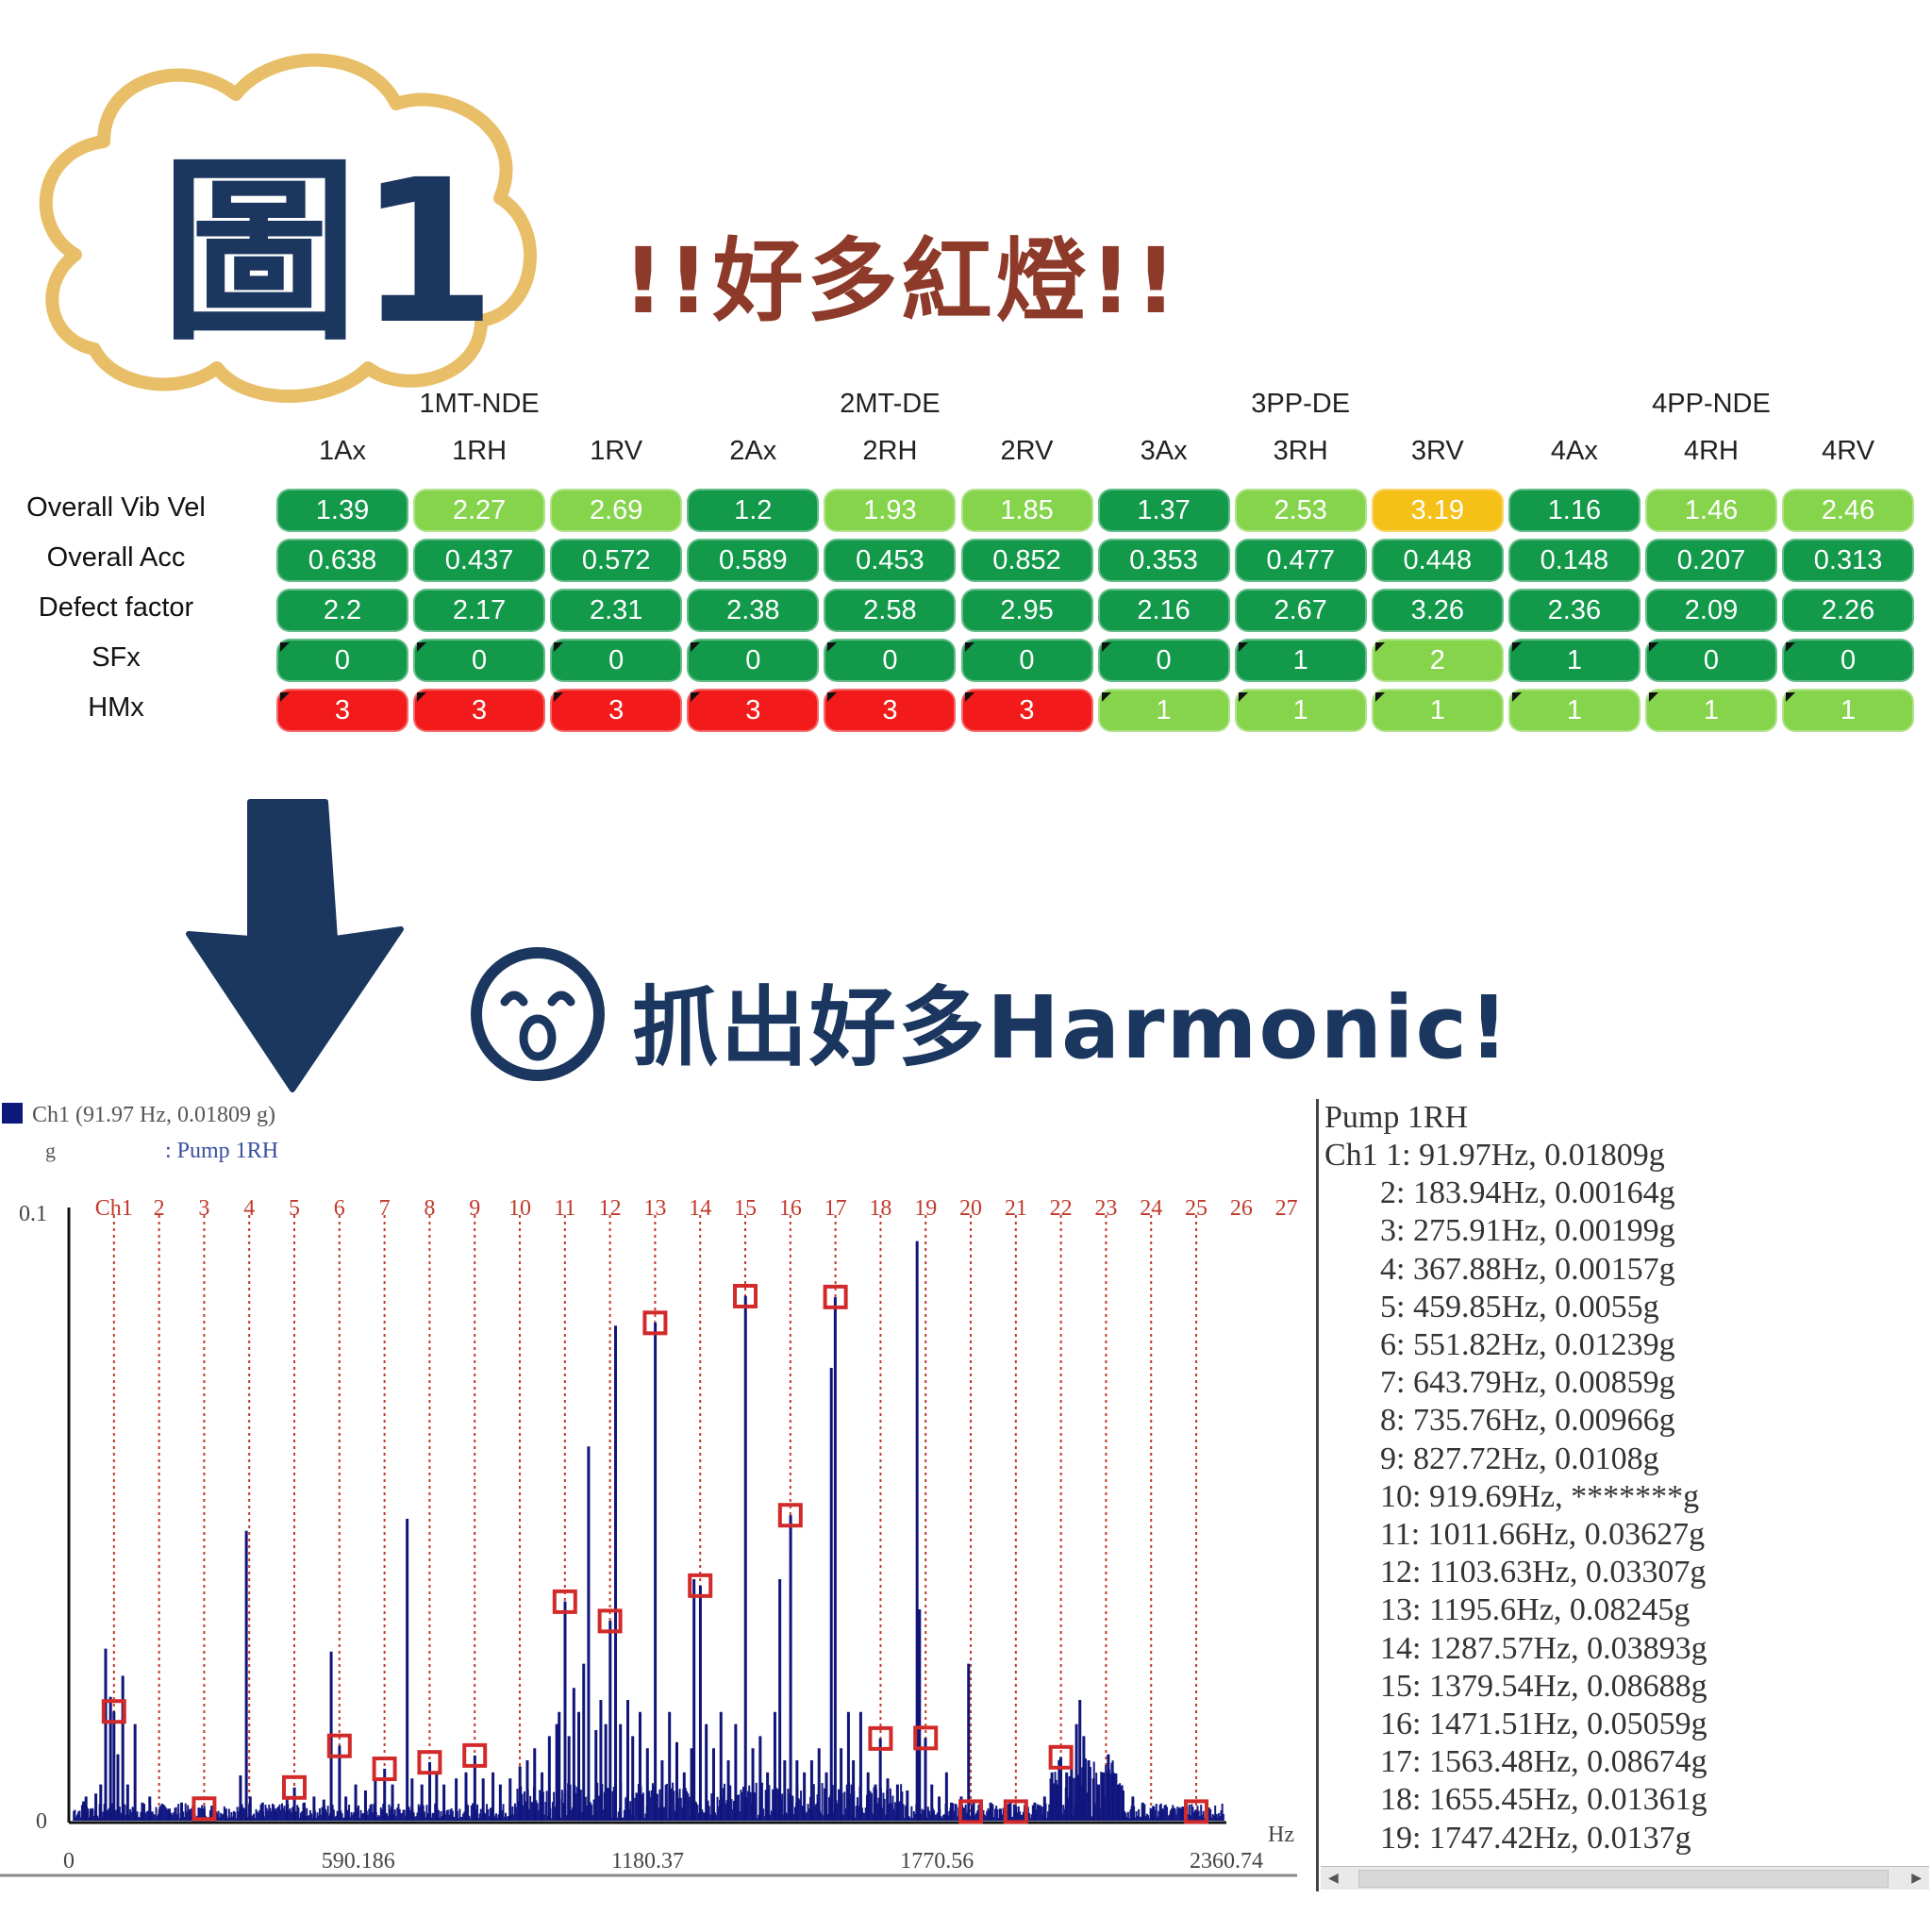  What do you see at coordinates (153, 1115) in the screenshot?
I see `legend-label: Ch1 (91.97 Hz, 0.01809 g)` at bounding box center [153, 1115].